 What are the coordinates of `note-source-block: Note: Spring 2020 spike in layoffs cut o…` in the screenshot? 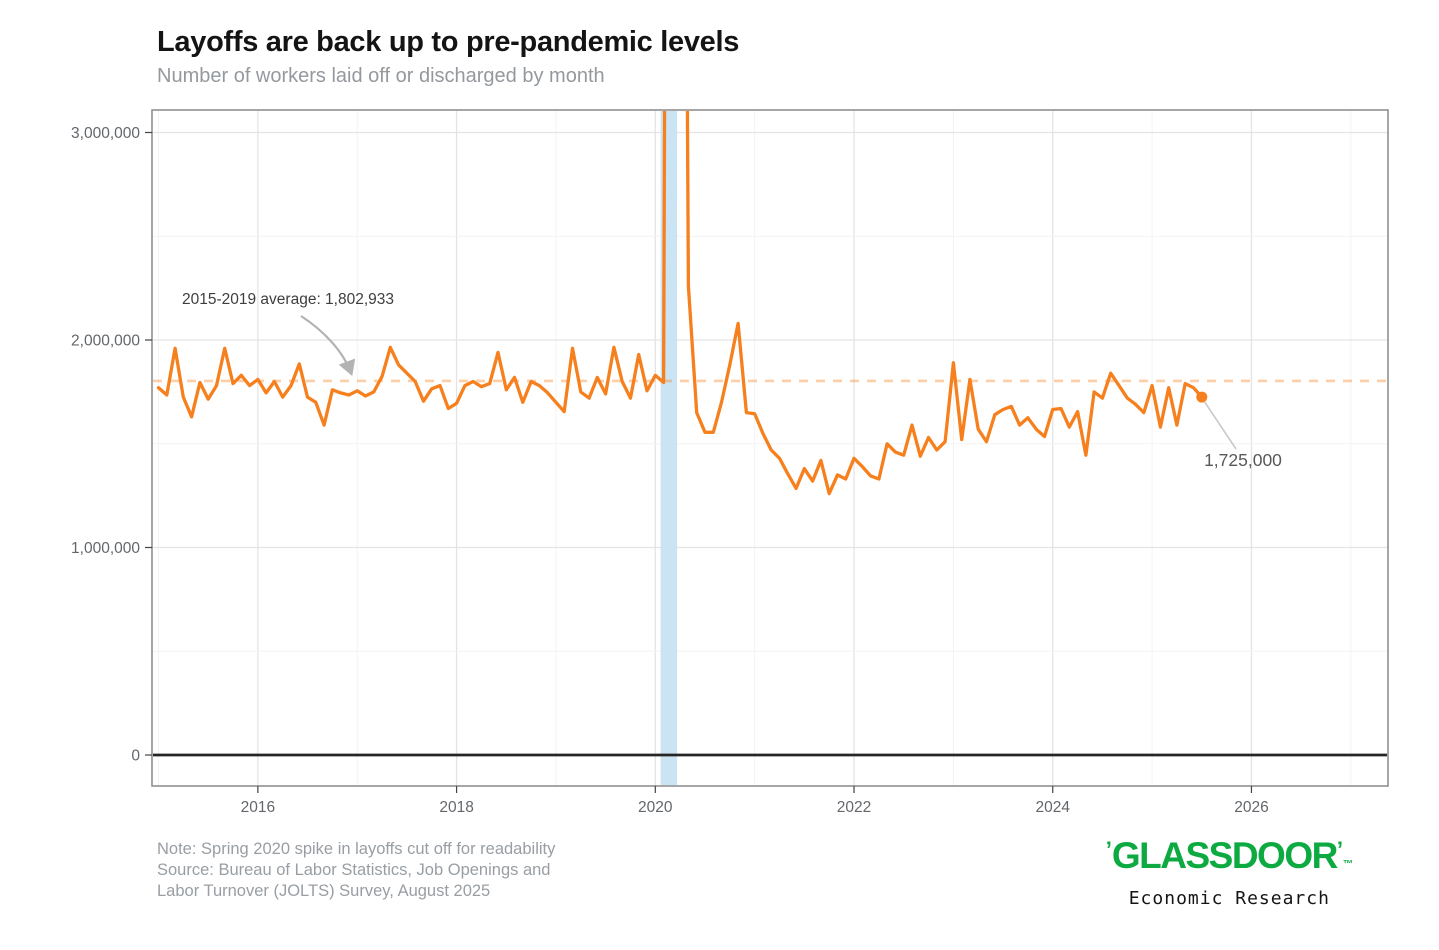 It's located at (356, 870).